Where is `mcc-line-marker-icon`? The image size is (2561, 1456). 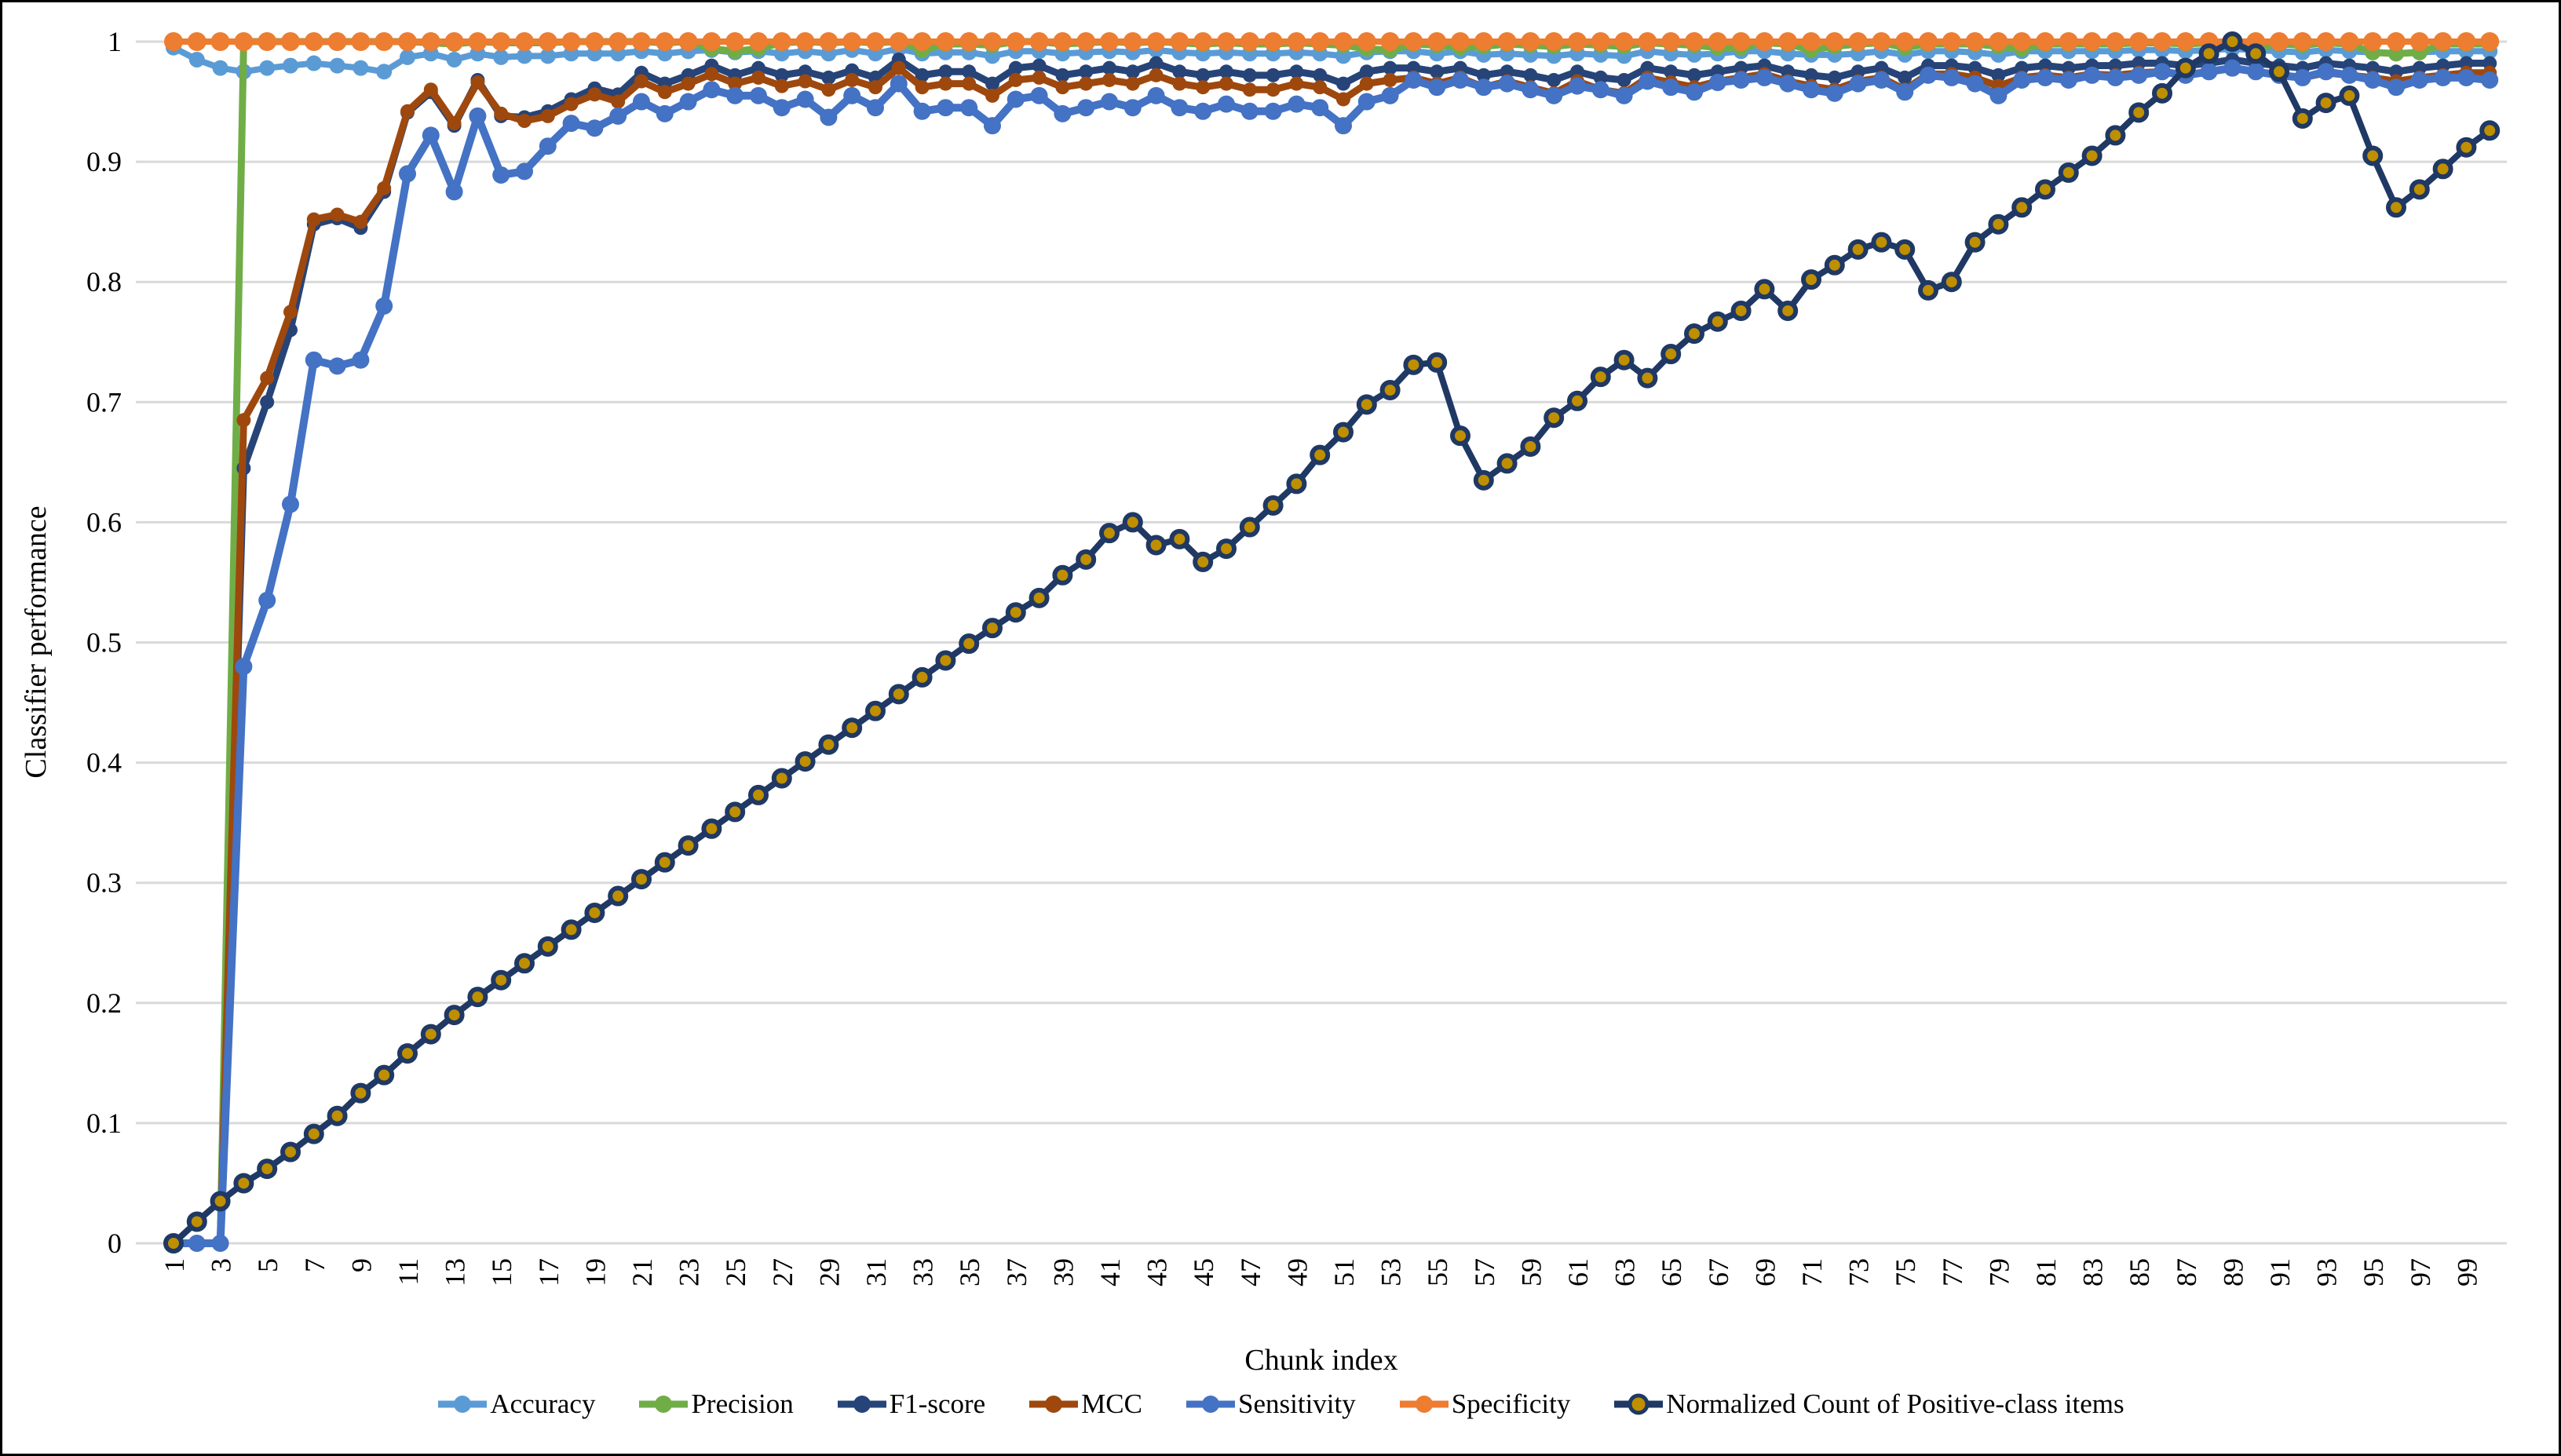
mcc-line-marker-icon is located at coordinates (1054, 1404).